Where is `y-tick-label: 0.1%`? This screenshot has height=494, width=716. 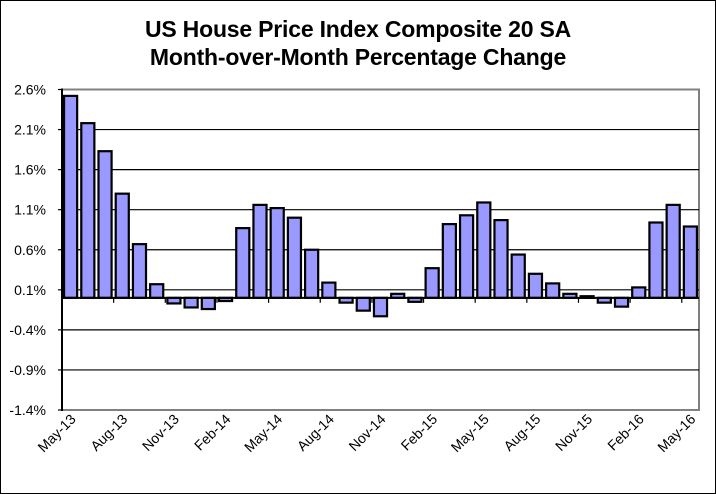 y-tick-label: 0.1% is located at coordinates (30, 290).